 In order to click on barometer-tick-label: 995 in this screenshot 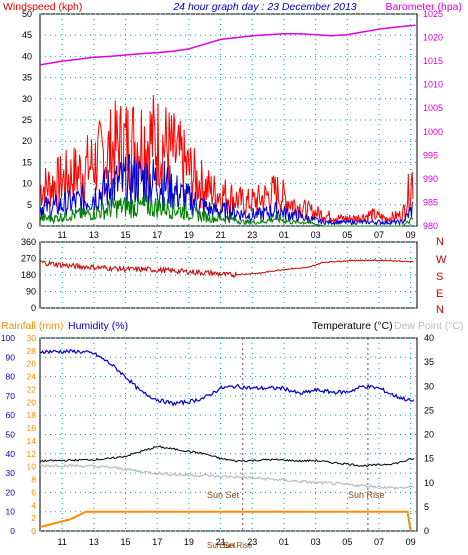, I will do `click(430, 155)`.